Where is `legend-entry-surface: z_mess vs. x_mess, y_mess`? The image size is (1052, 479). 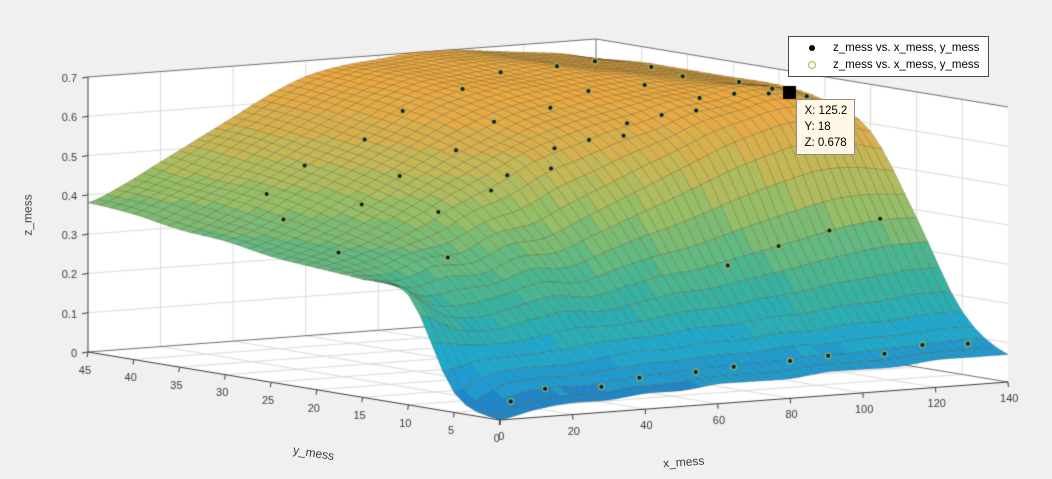 legend-entry-surface: z_mess vs. x_mess, y_mess is located at coordinates (885, 64).